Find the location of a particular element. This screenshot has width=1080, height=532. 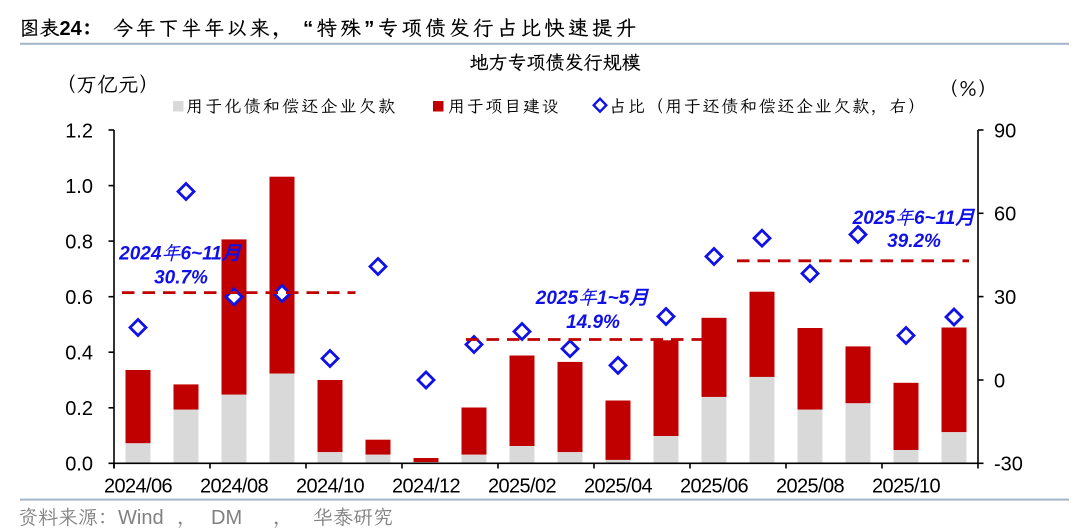

svg-text: 2025年1~5月 is located at coordinates (592, 298).